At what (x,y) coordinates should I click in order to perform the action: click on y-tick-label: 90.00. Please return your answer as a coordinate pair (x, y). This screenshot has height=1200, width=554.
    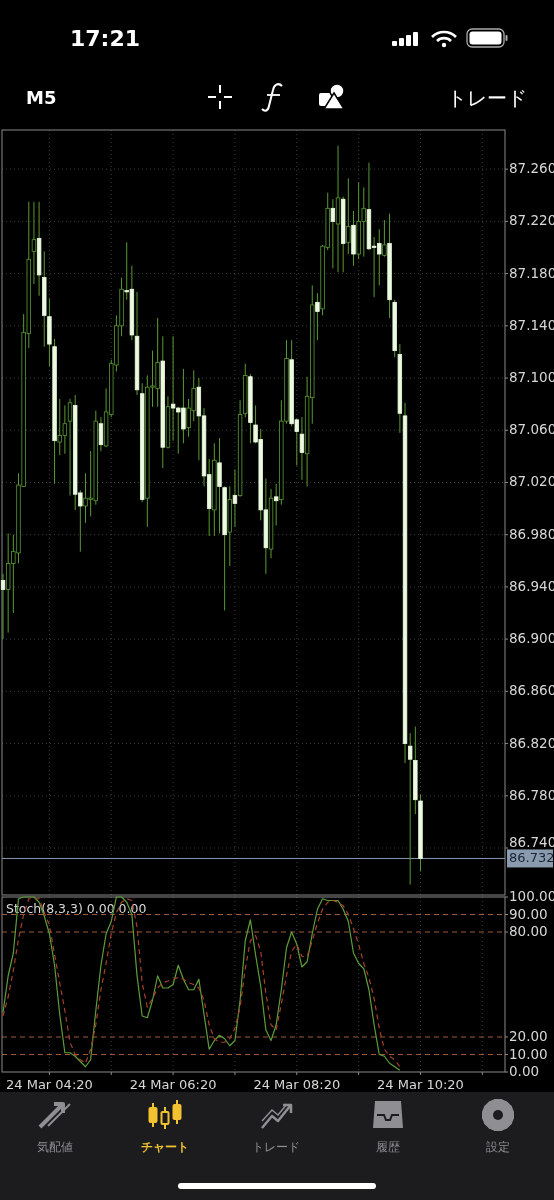
    Looking at the image, I should click on (528, 913).